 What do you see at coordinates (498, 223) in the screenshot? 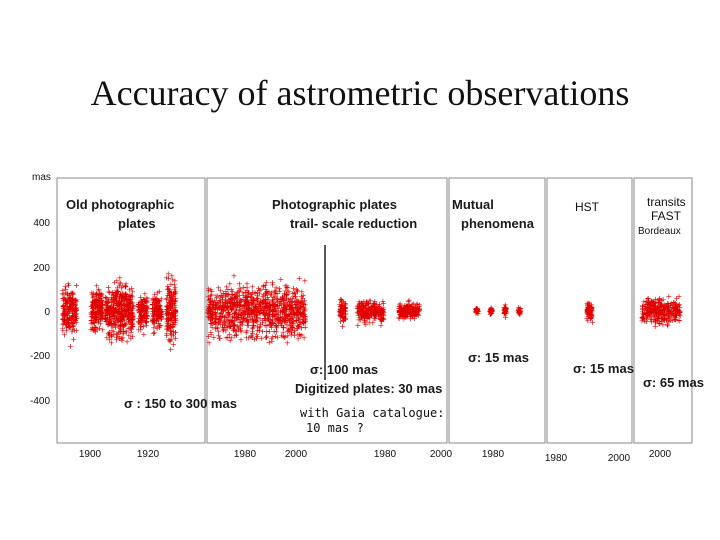
I see `panel-label: phenomena` at bounding box center [498, 223].